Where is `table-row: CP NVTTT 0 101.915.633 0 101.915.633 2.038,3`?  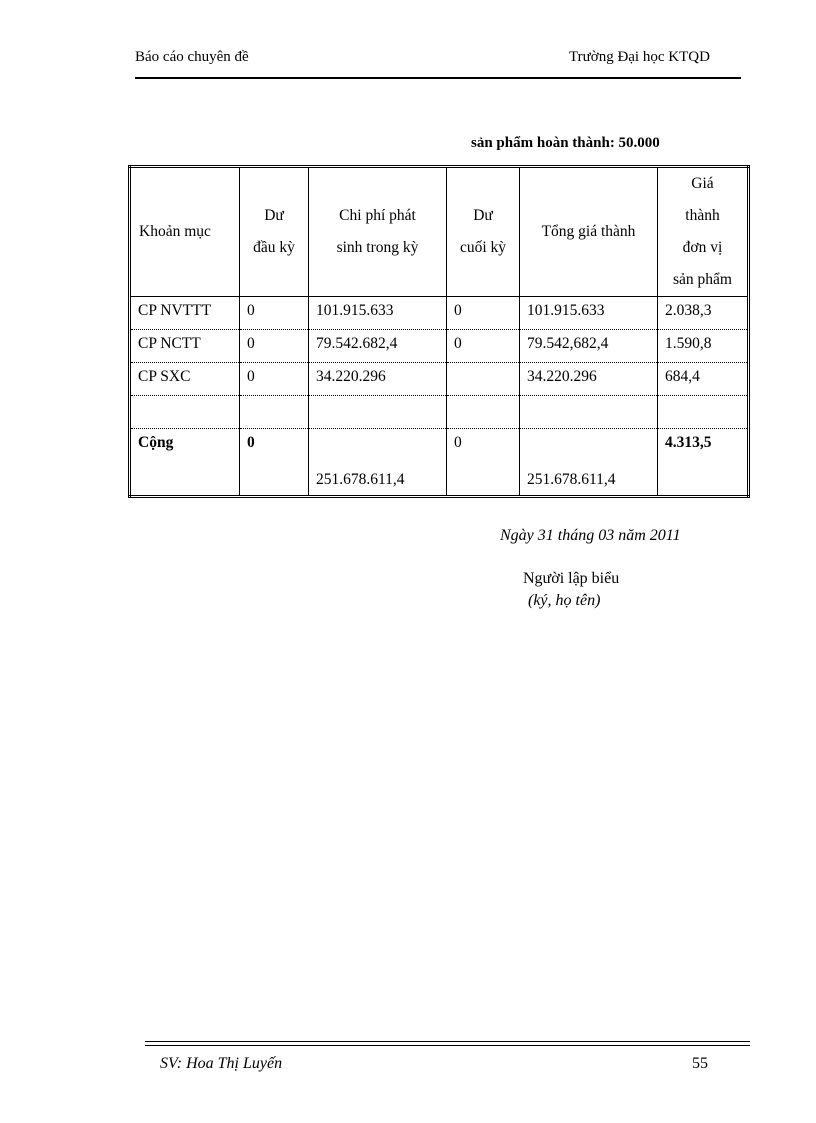
table-row: CP NVTTT 0 101.915.633 0 101.915.633 2.038,3 is located at coordinates (439, 313).